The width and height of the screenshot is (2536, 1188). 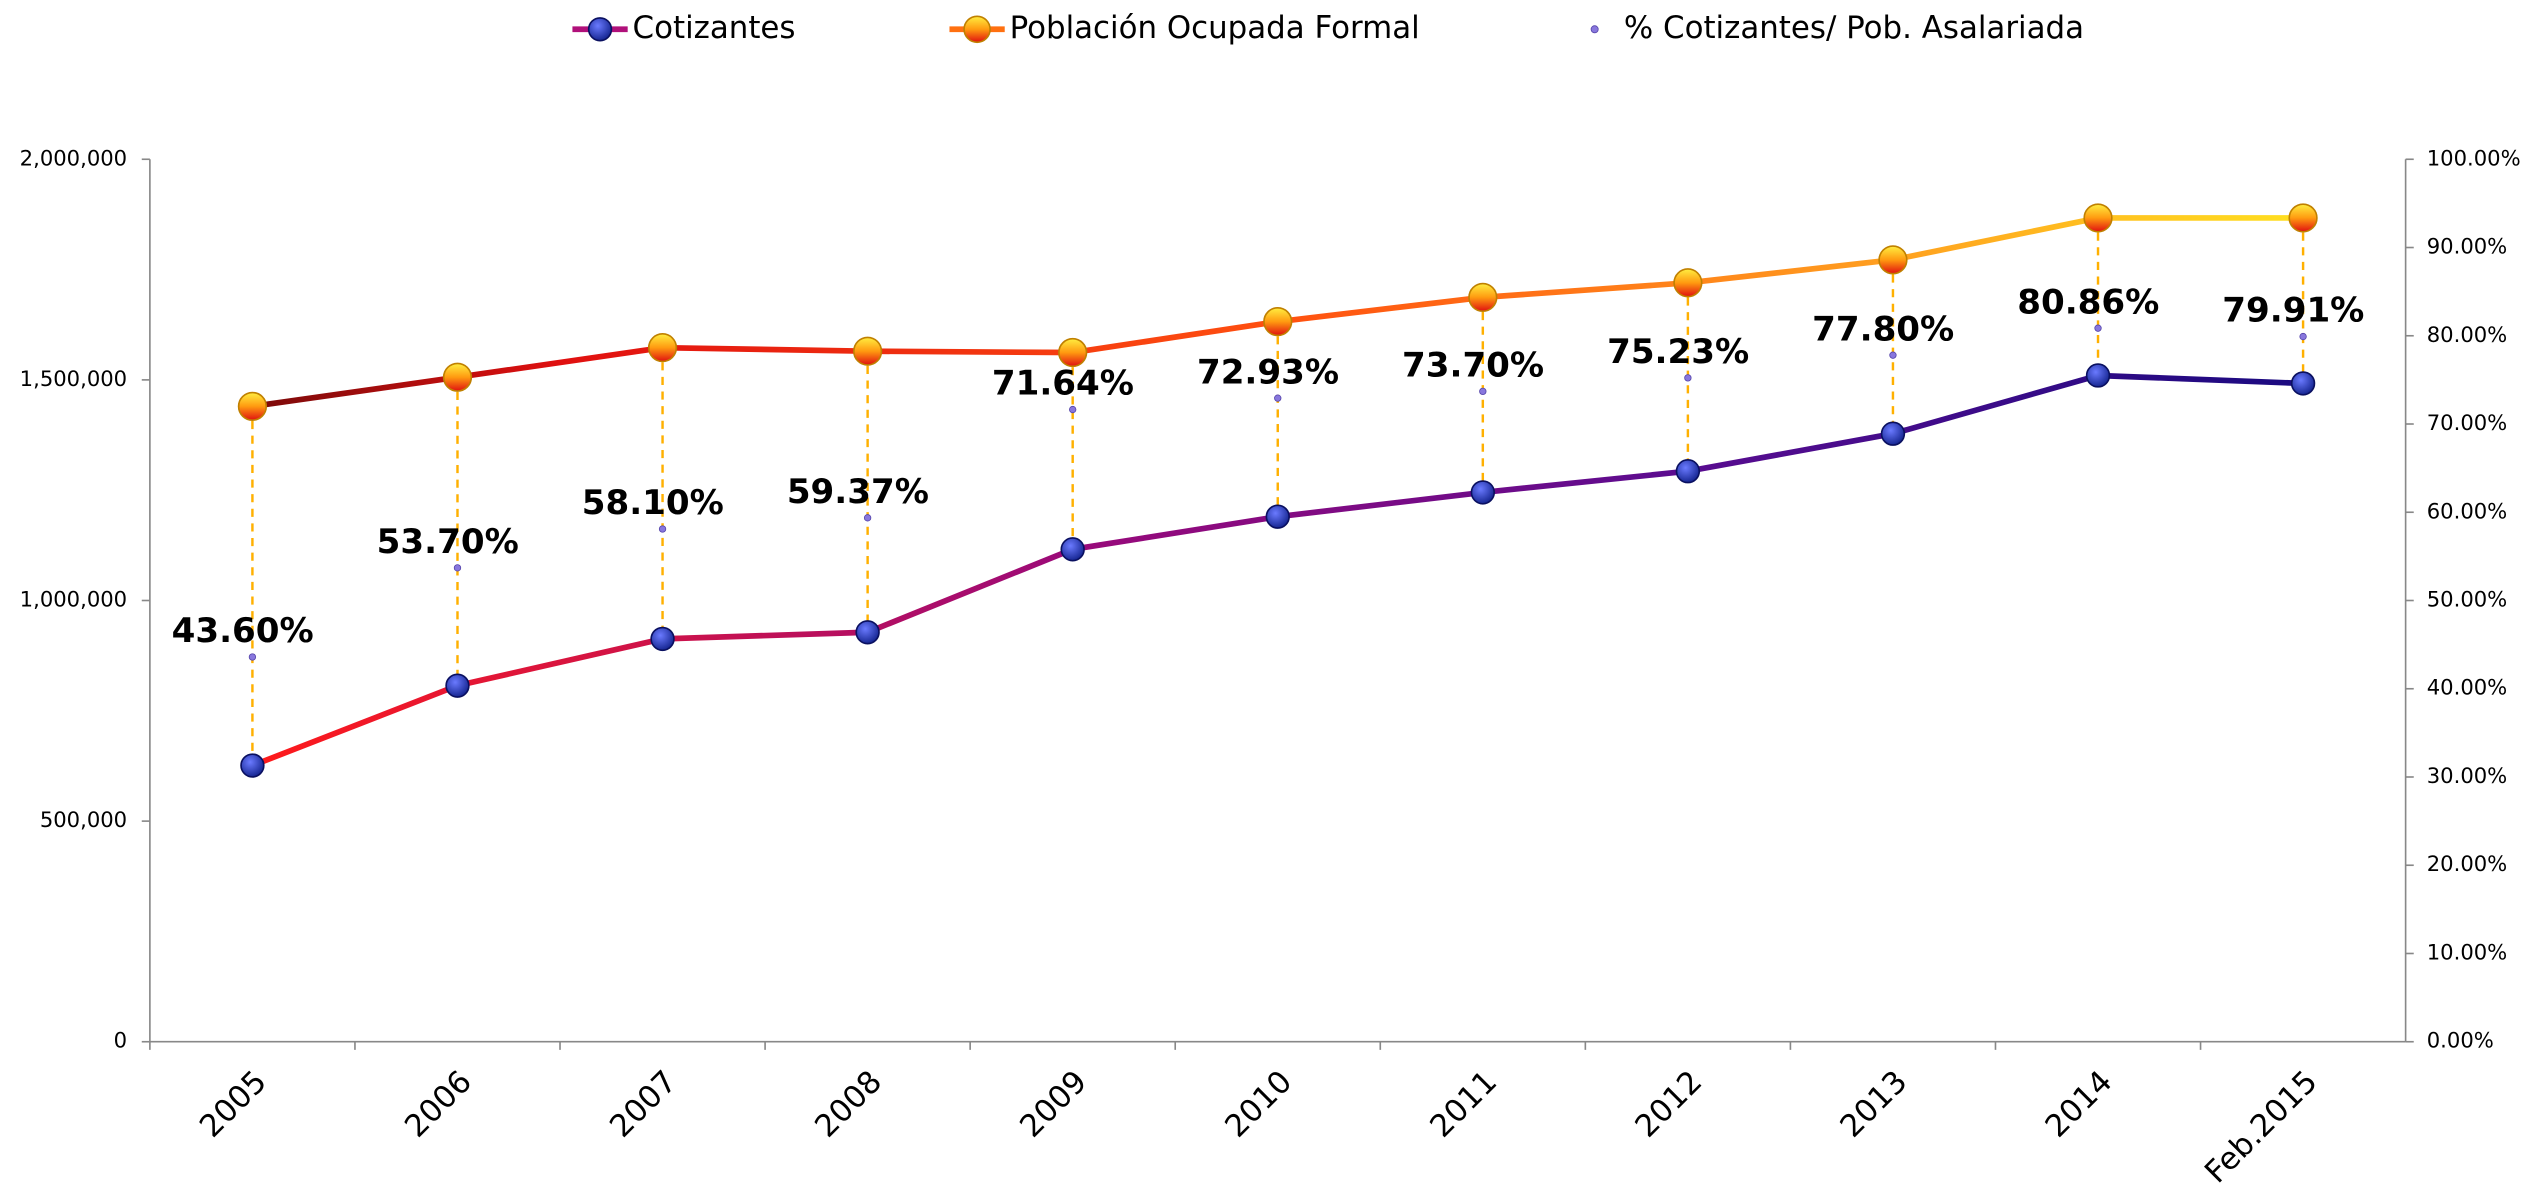 What do you see at coordinates (1053, 1104) in the screenshot?
I see `x-tick-label: 2009` at bounding box center [1053, 1104].